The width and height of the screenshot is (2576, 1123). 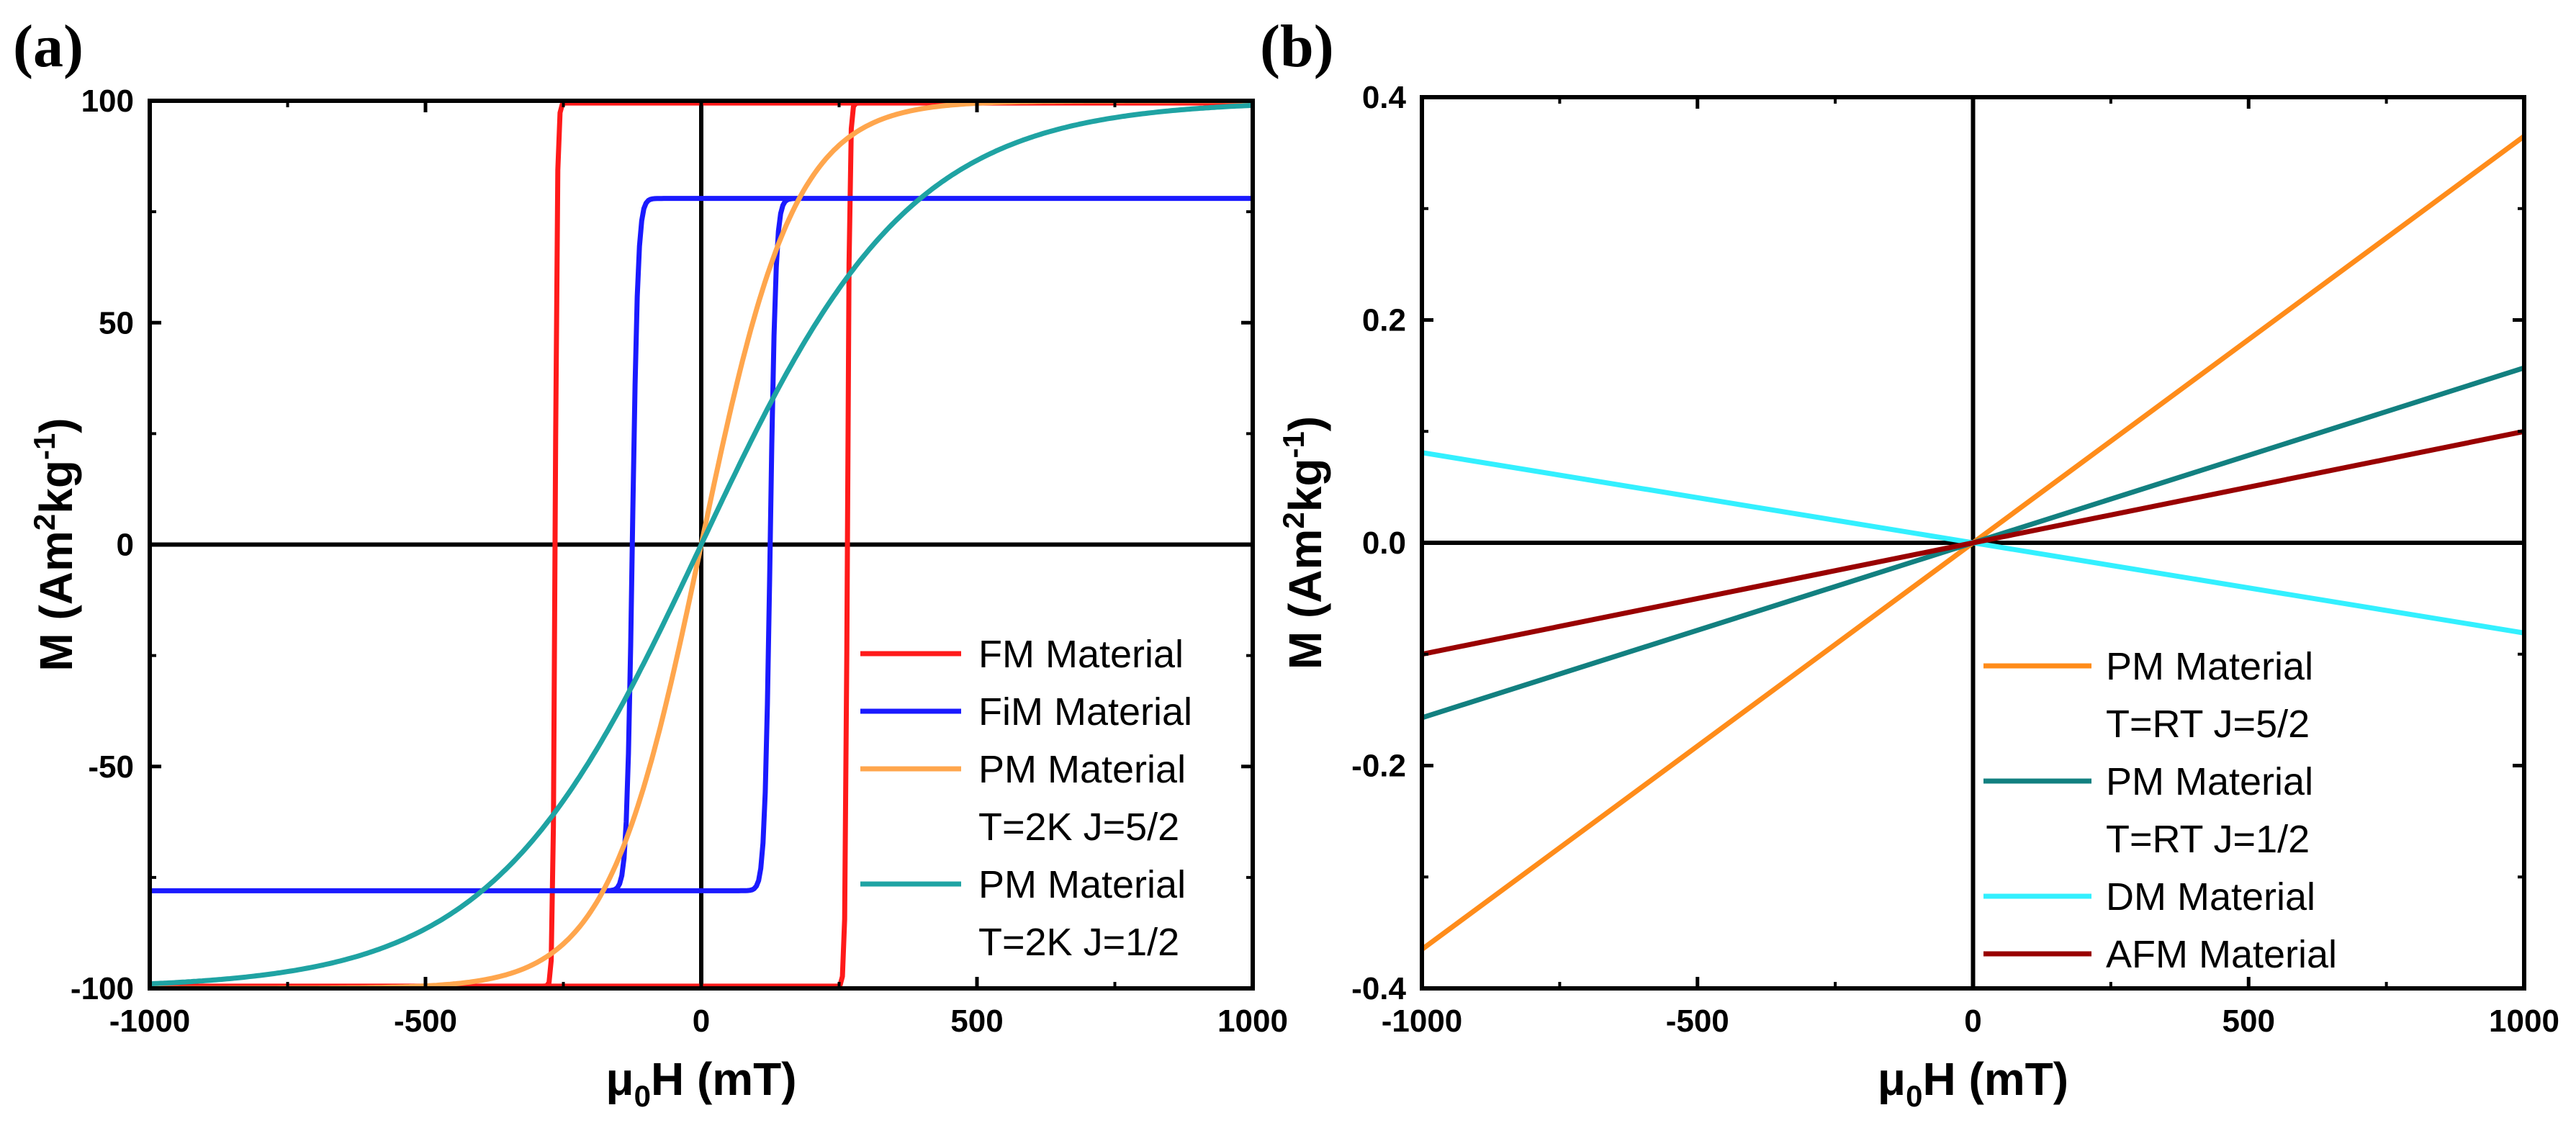 I want to click on legend-label: T=RT J=1/2, so click(x=2208, y=839).